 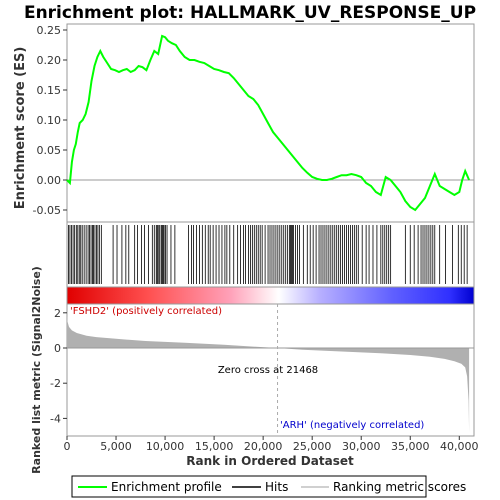 I want to click on chart-title: Enrichment plot: HALLMARK_UV_RESPONSE_UP, so click(x=250, y=13).